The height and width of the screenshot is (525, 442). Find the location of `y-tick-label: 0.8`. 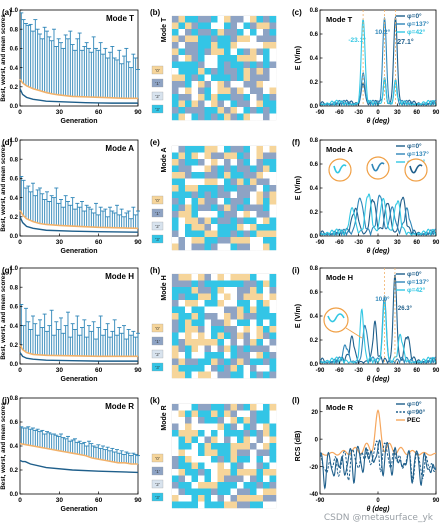

y-tick-label: 0.8 is located at coordinates (314, 11).